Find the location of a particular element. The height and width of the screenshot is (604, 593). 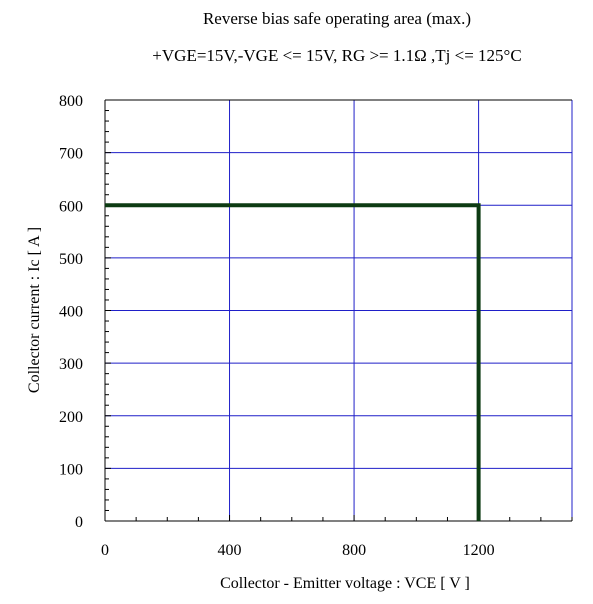

y-tick-label: 0 is located at coordinates (79, 522).